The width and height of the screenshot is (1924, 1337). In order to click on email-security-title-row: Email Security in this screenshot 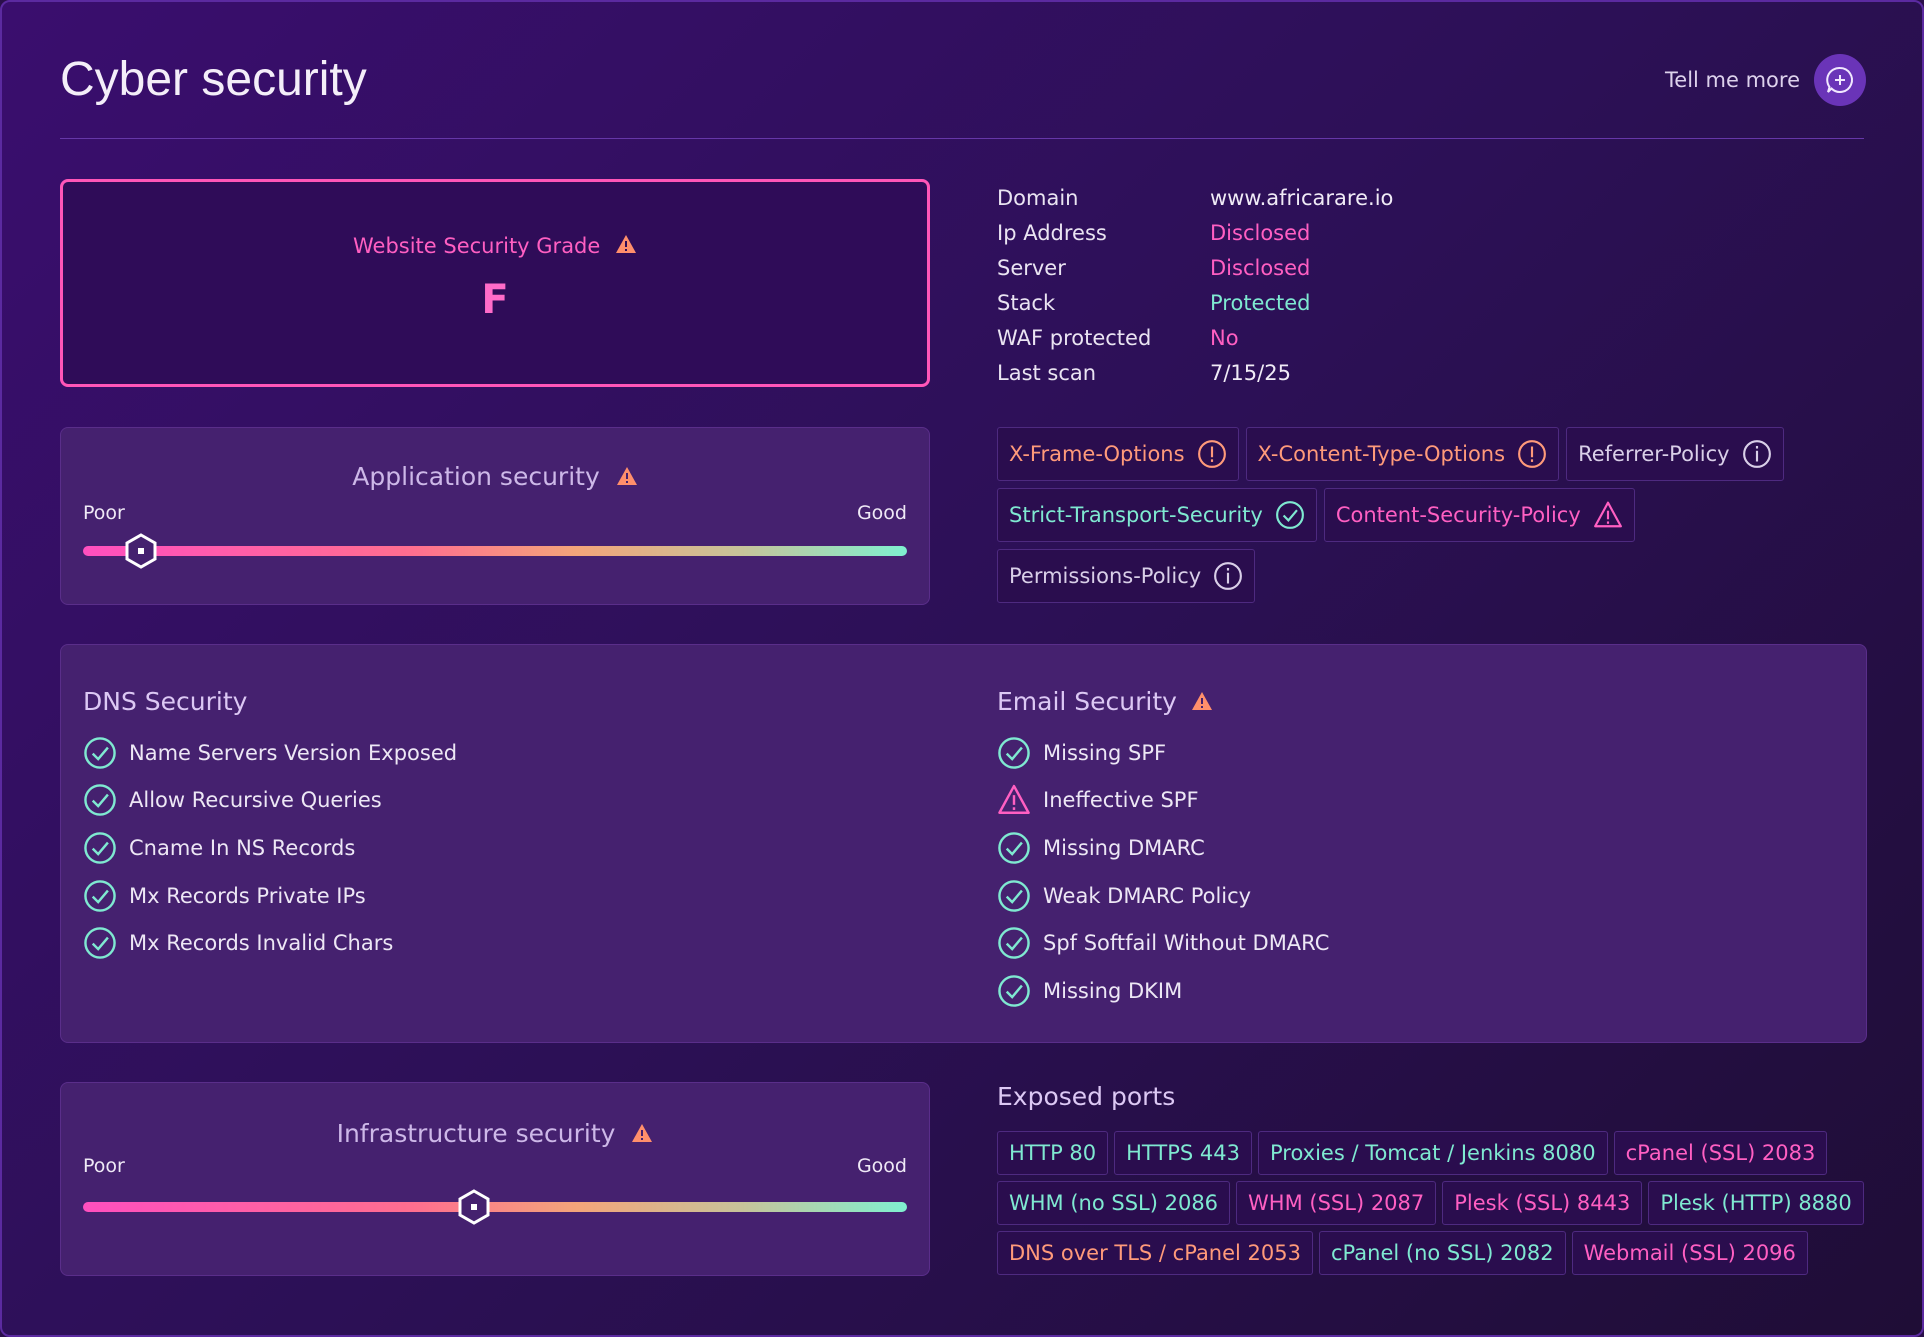, I will do `click(1163, 701)`.